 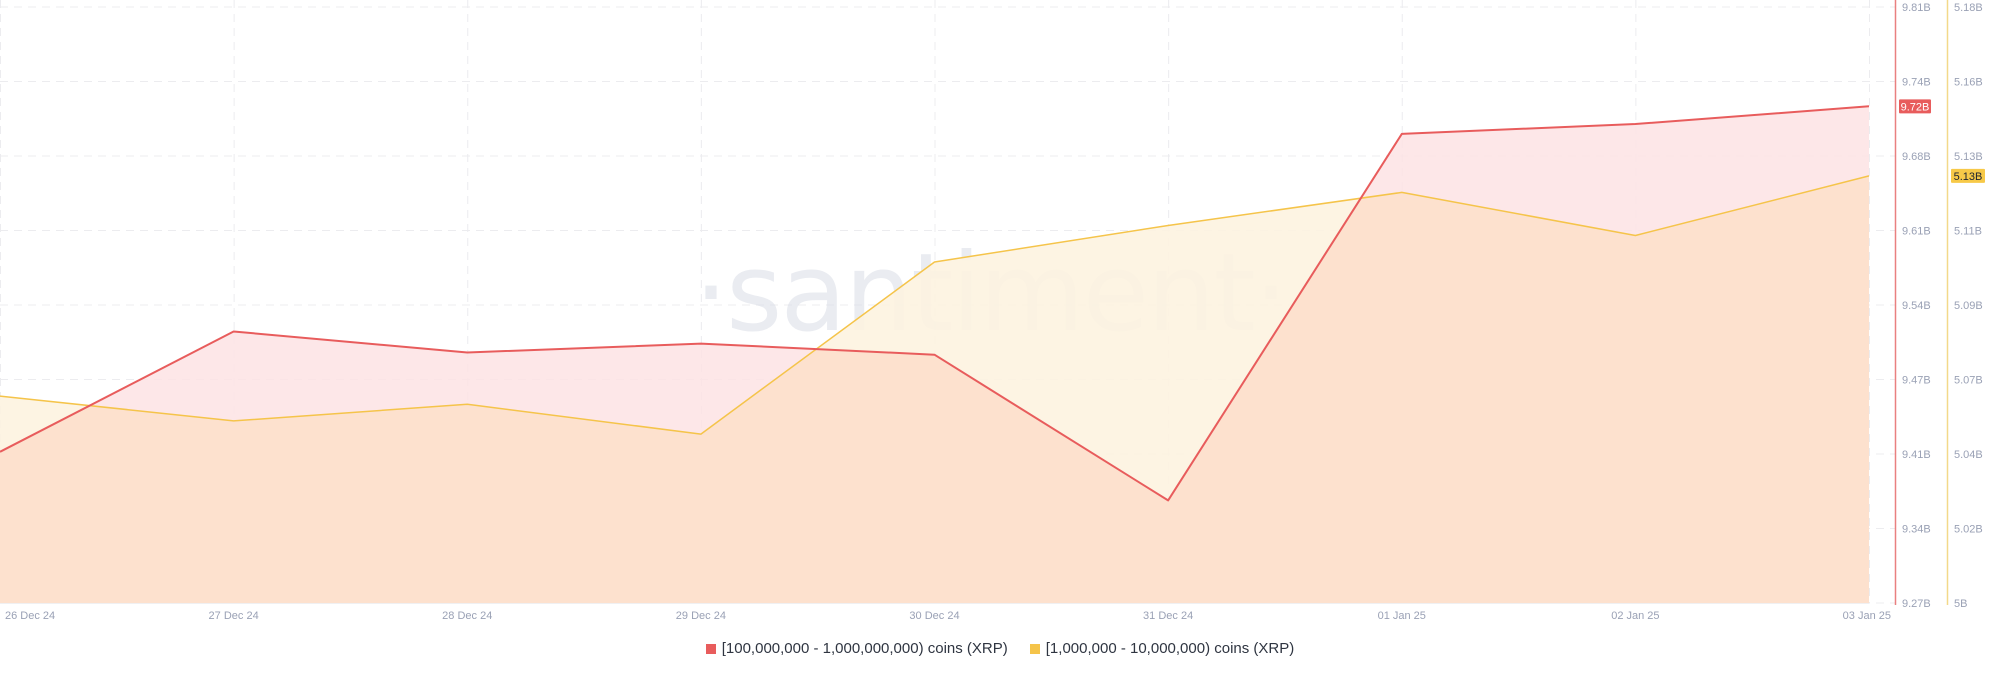 I want to click on svg-text: 9.72B, so click(x=1915, y=107).